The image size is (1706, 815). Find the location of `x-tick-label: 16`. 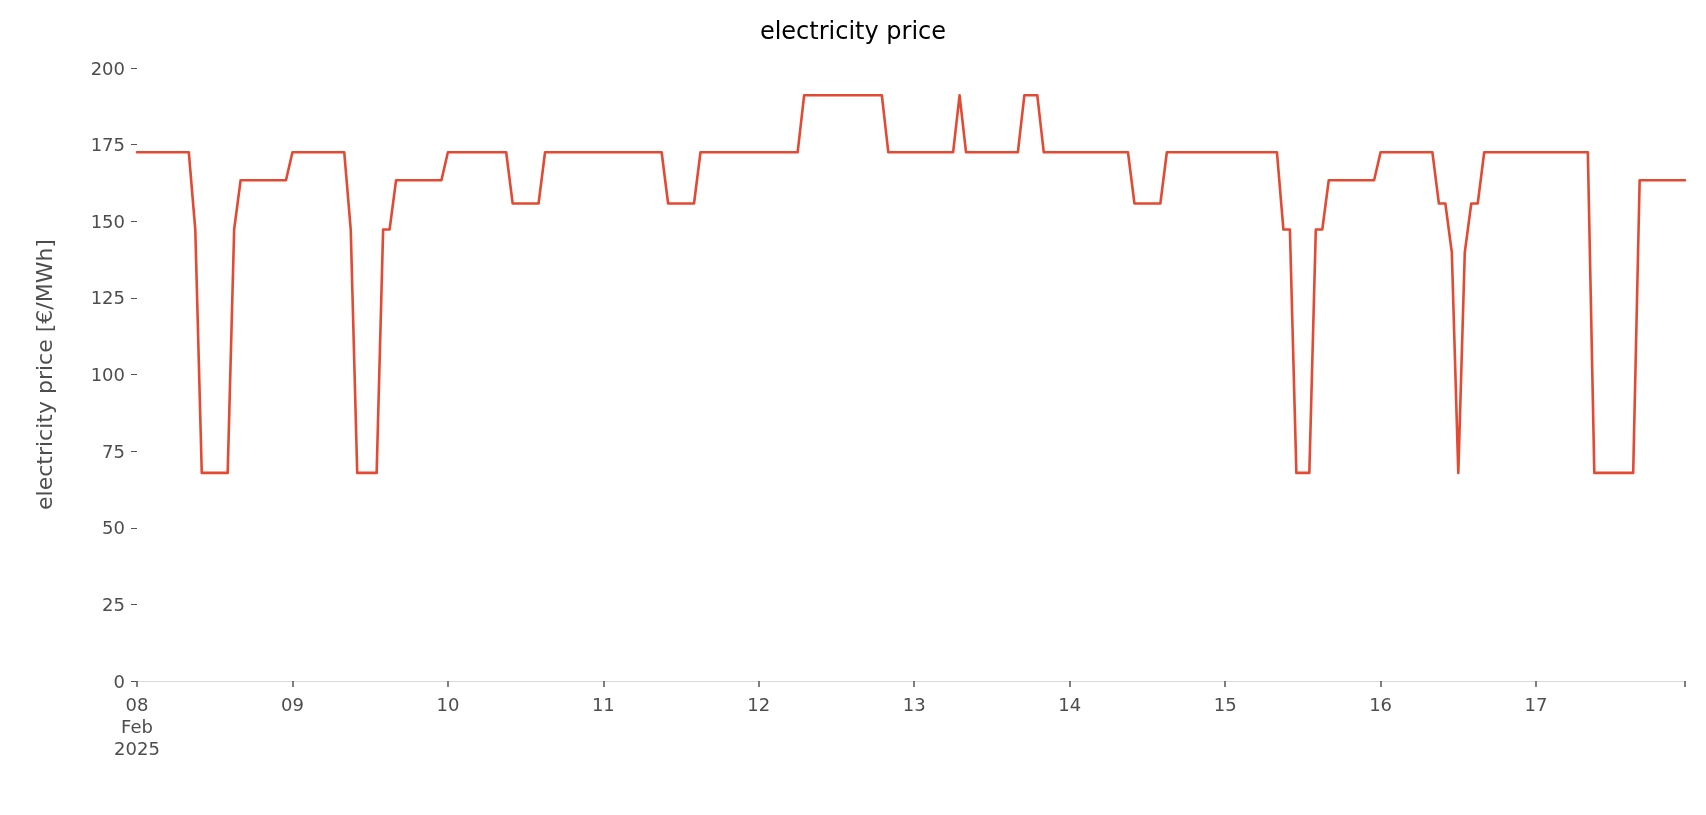

x-tick-label: 16 is located at coordinates (1381, 704).